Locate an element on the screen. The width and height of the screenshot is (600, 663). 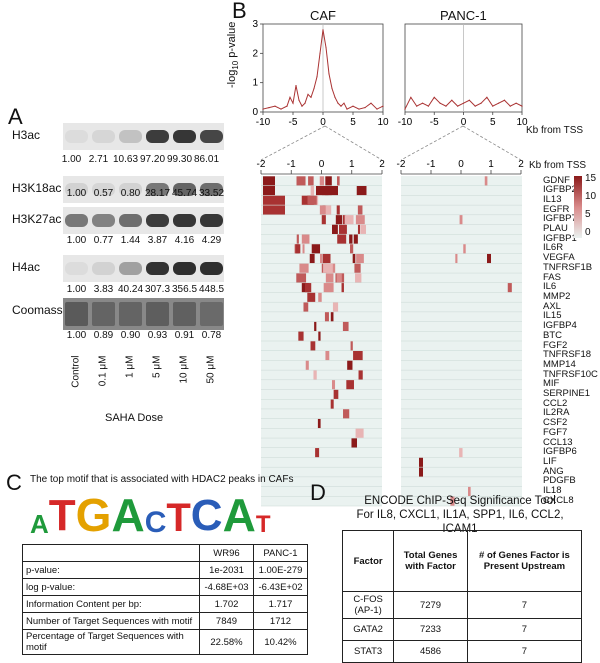
blot-image is located at coordinates (143, 189).